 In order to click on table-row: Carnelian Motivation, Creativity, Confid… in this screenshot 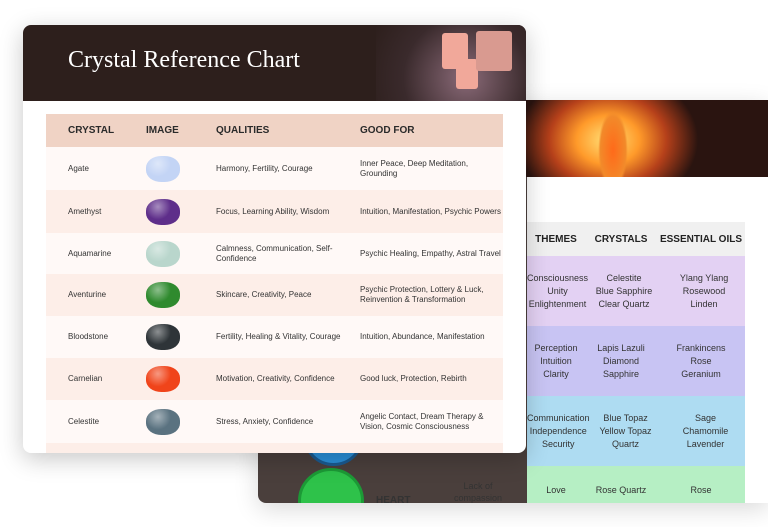, I will do `click(274, 379)`.